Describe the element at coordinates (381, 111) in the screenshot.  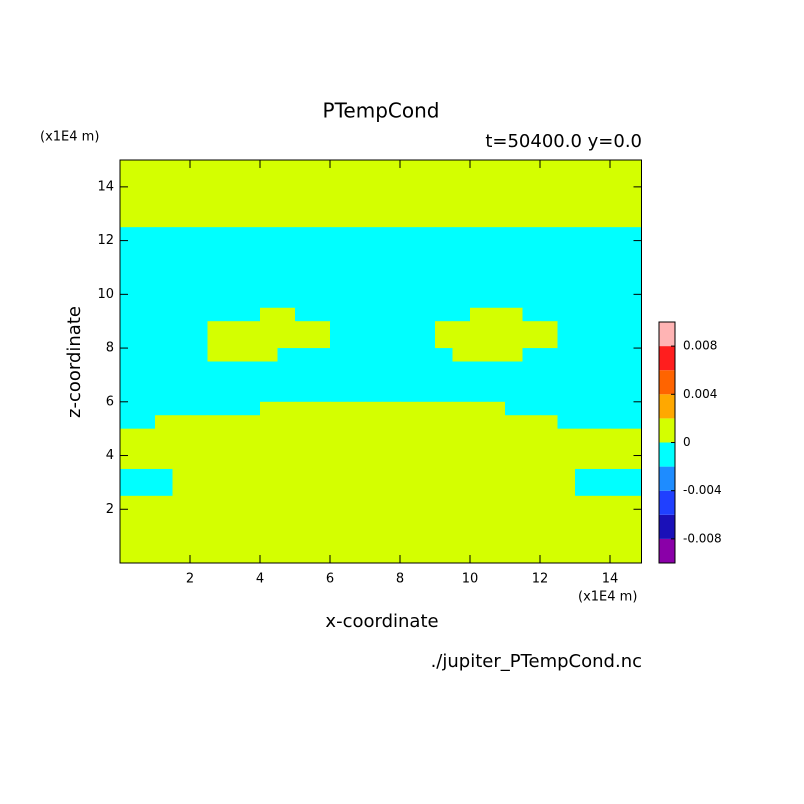
I see `chart-title: PTempCond` at that location.